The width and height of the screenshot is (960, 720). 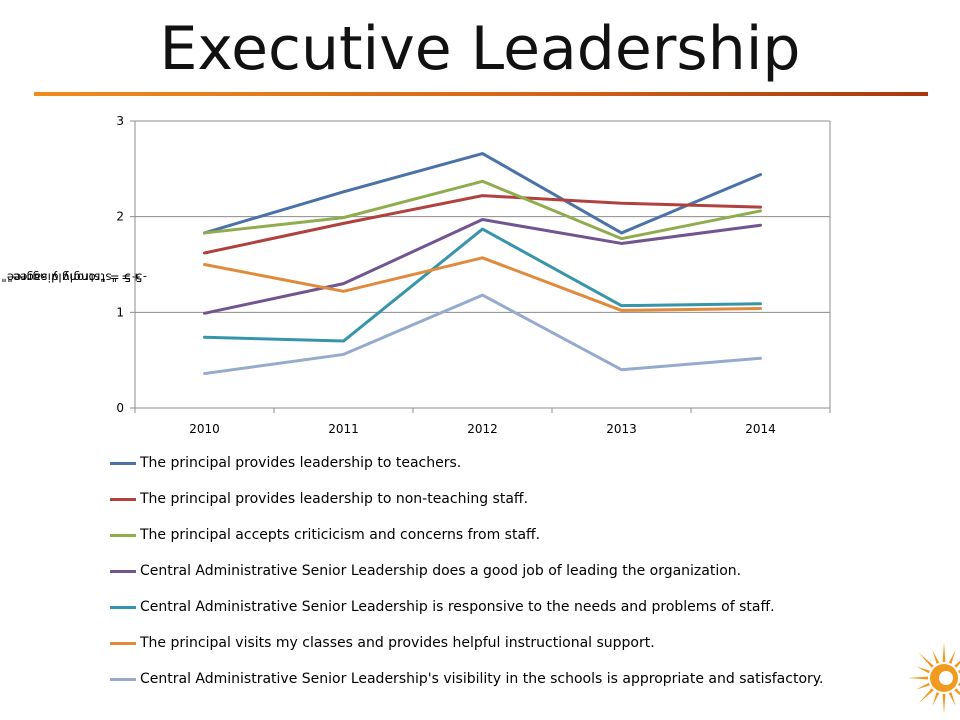 What do you see at coordinates (343, 429) in the screenshot?
I see `x-tick-label: 2011` at bounding box center [343, 429].